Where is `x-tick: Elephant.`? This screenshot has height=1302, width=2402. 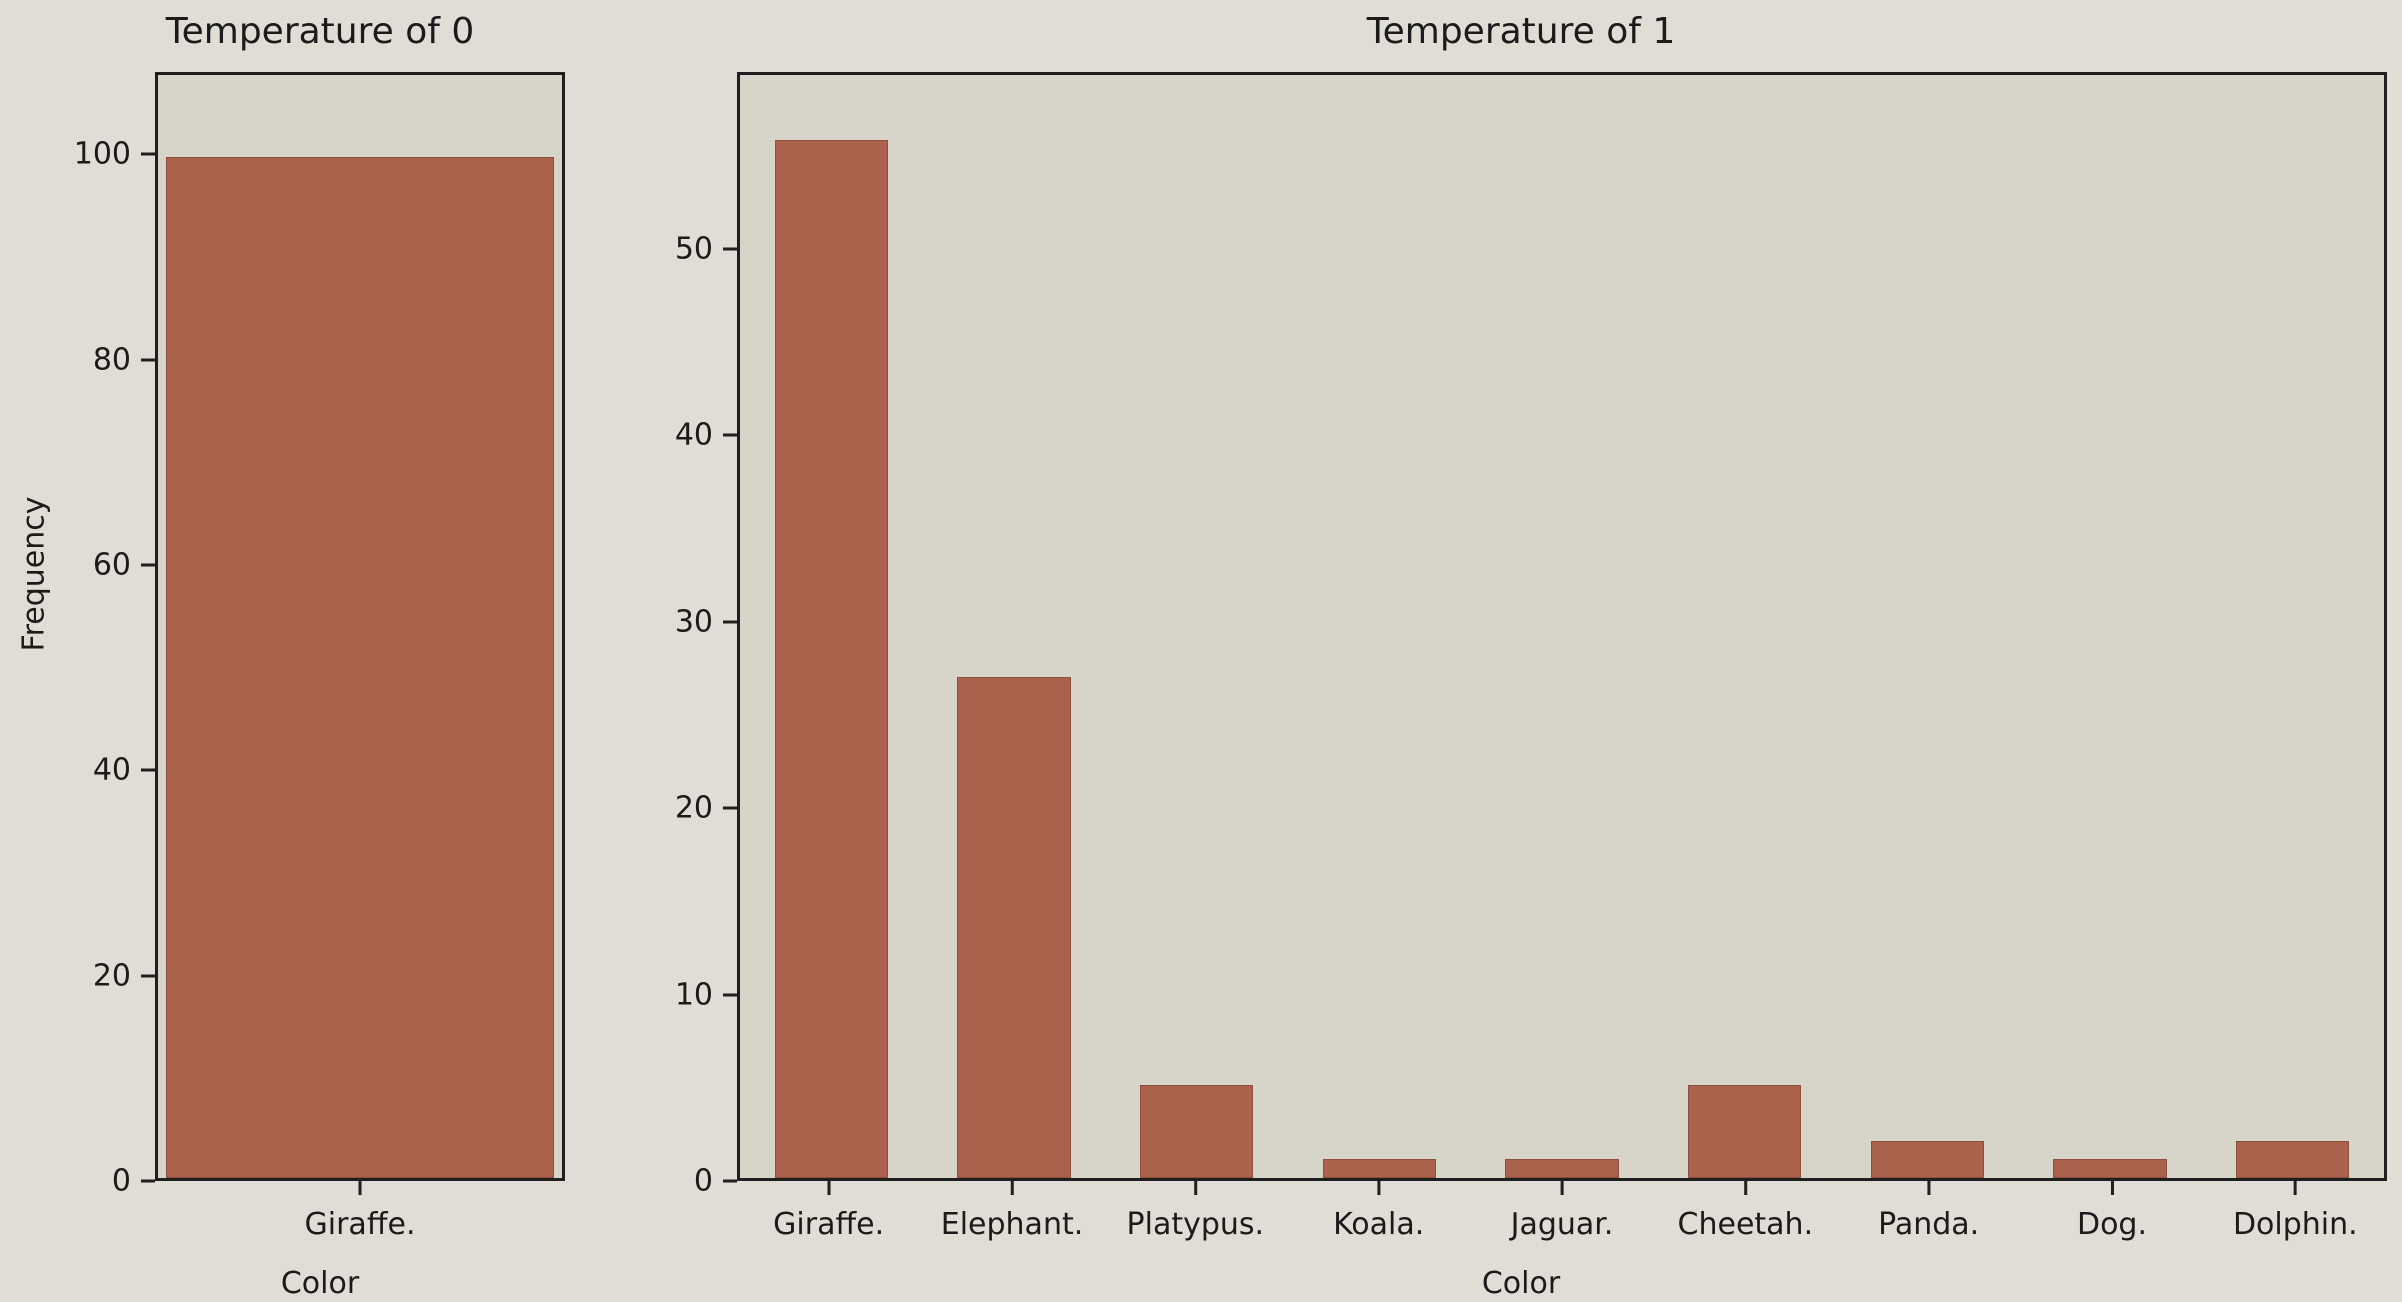 x-tick: Elephant. is located at coordinates (1012, 1211).